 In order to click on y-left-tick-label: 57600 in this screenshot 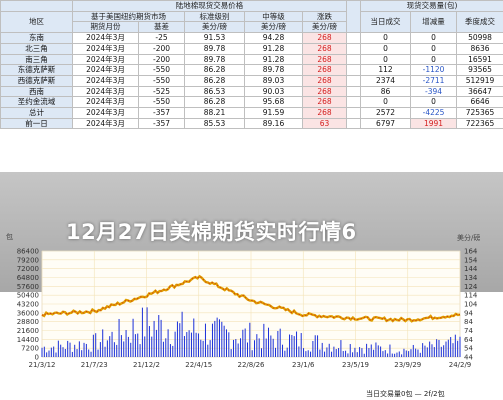, I will do `click(28, 287)`.